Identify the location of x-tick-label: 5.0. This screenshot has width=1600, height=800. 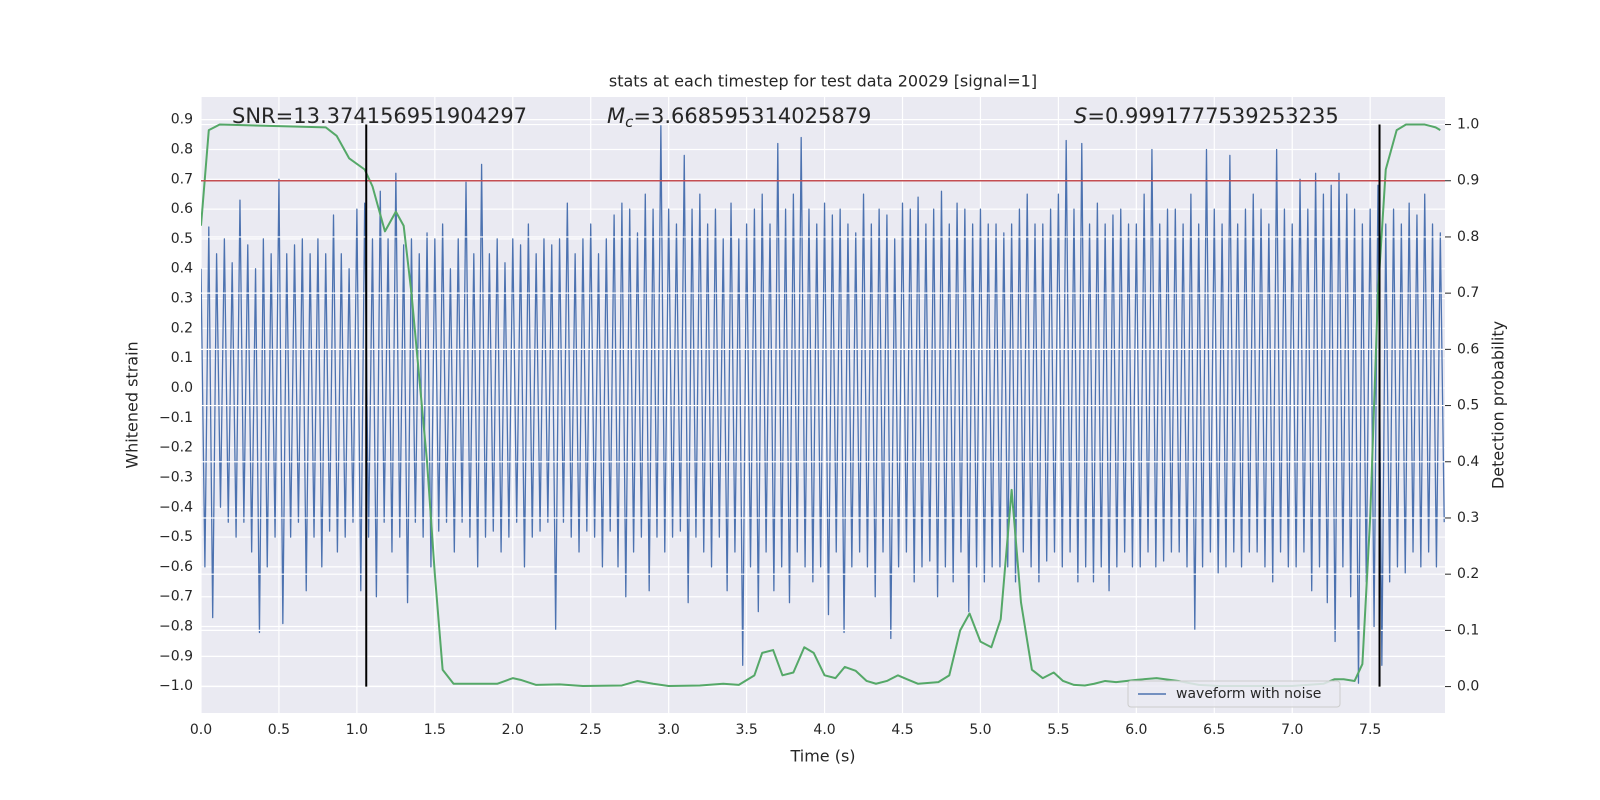
(980, 730).